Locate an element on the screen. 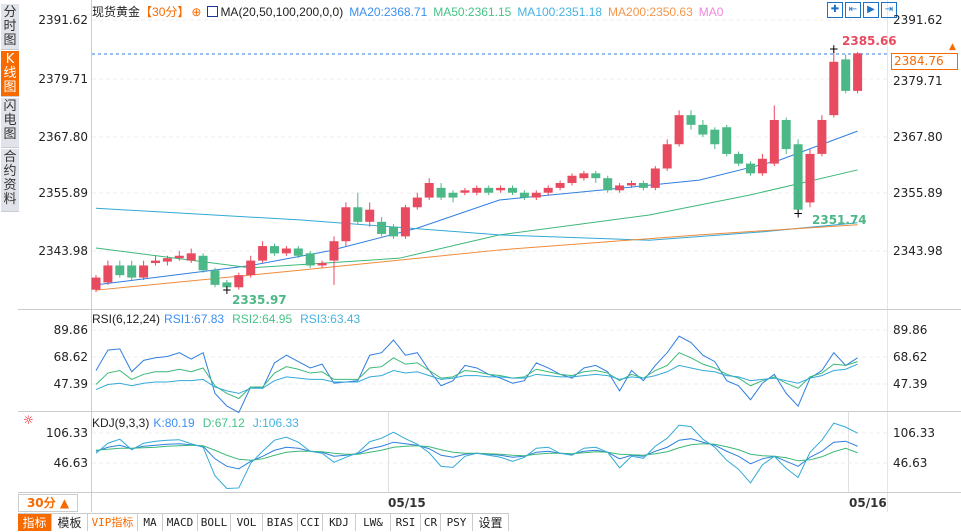 This screenshot has height=532, width=961. rsi-label: 47.39 is located at coordinates (70, 384).